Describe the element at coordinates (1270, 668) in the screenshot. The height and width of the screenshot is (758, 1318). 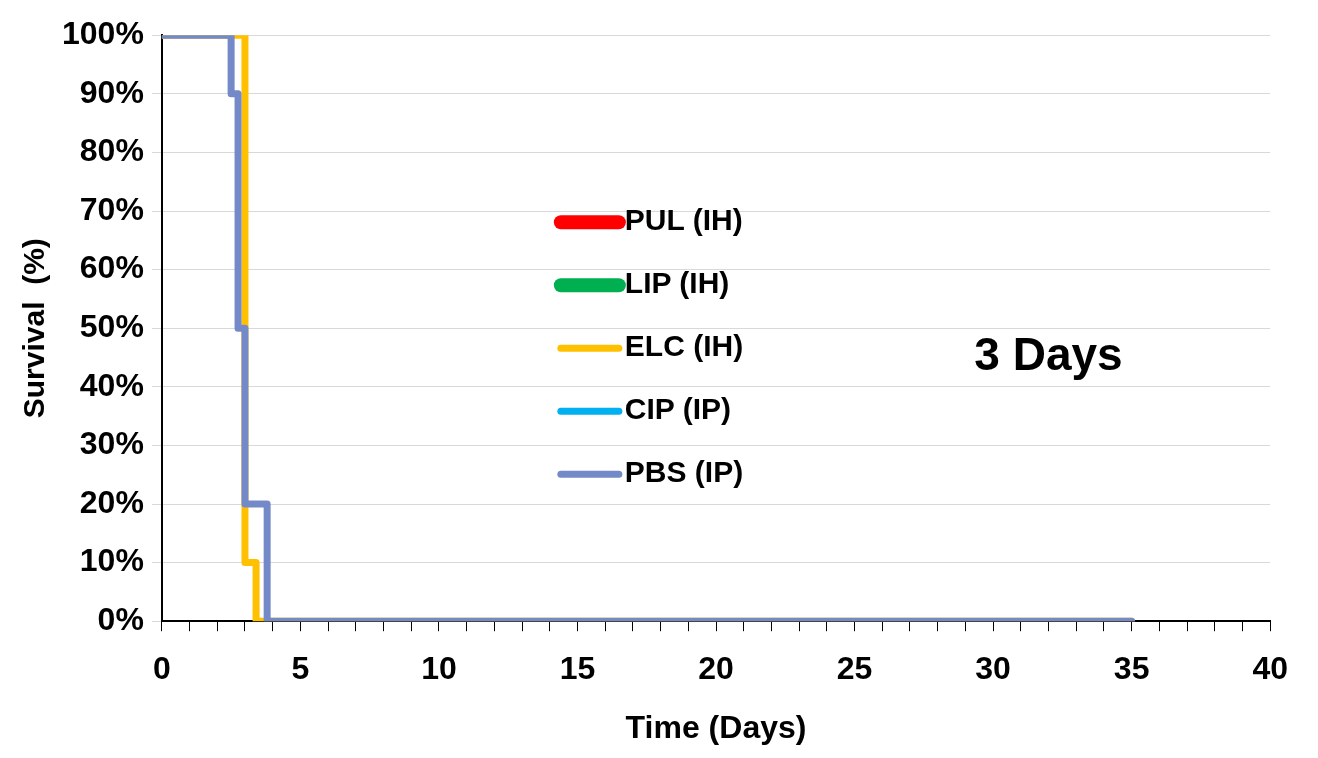
I see `x-tick-label: 40` at that location.